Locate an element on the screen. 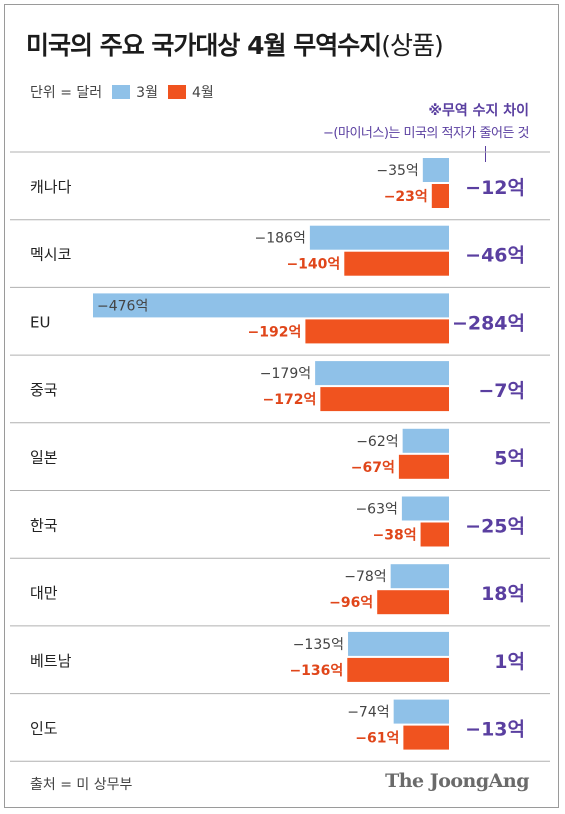 The image size is (565, 814). note-heading: ※무역 수지 차이 is located at coordinates (478, 111).